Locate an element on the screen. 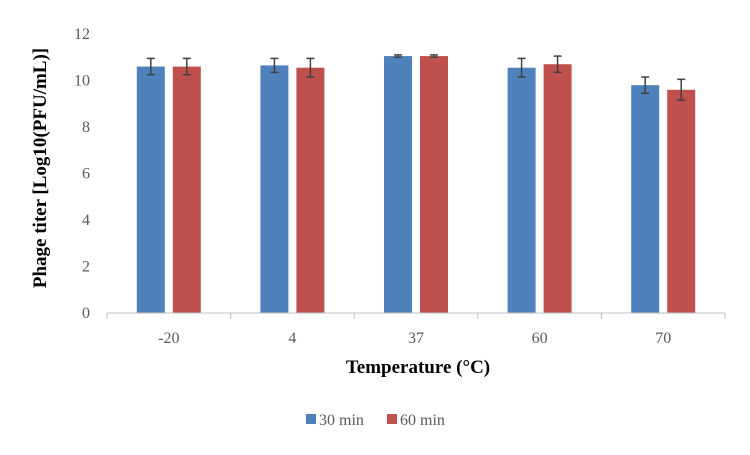 Image resolution: width=750 pixels, height=455 pixels. x-tick-label: 60 is located at coordinates (540, 338).